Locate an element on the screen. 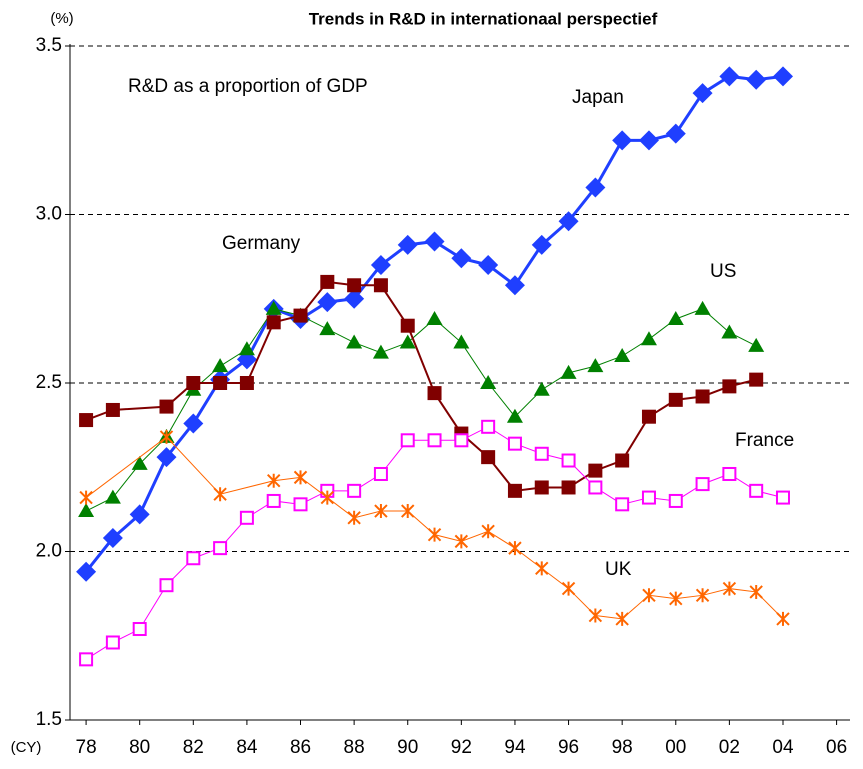 This screenshot has height=769, width=863. x-tick-label: 02 is located at coordinates (729, 747).